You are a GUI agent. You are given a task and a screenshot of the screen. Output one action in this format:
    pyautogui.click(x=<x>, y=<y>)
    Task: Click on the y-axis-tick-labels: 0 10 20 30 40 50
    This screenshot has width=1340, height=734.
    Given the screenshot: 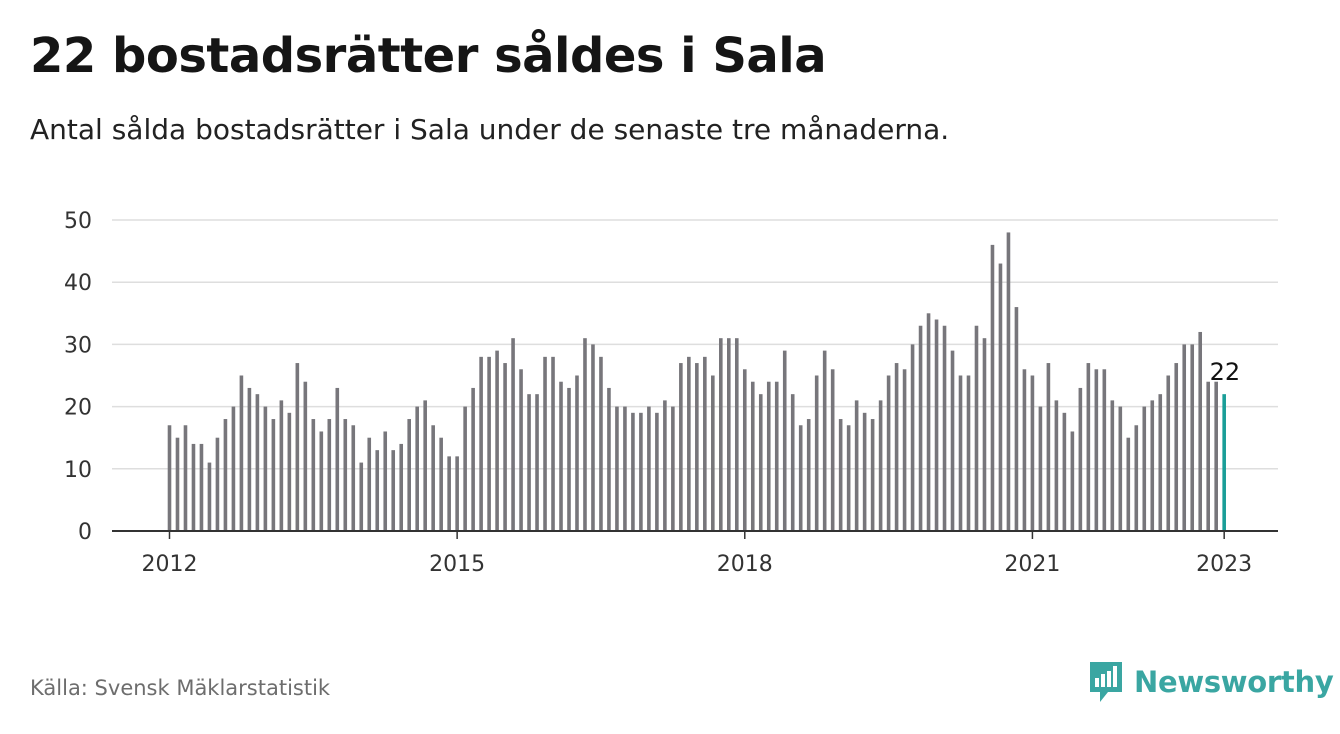 What is the action you would take?
    pyautogui.click(x=78, y=377)
    